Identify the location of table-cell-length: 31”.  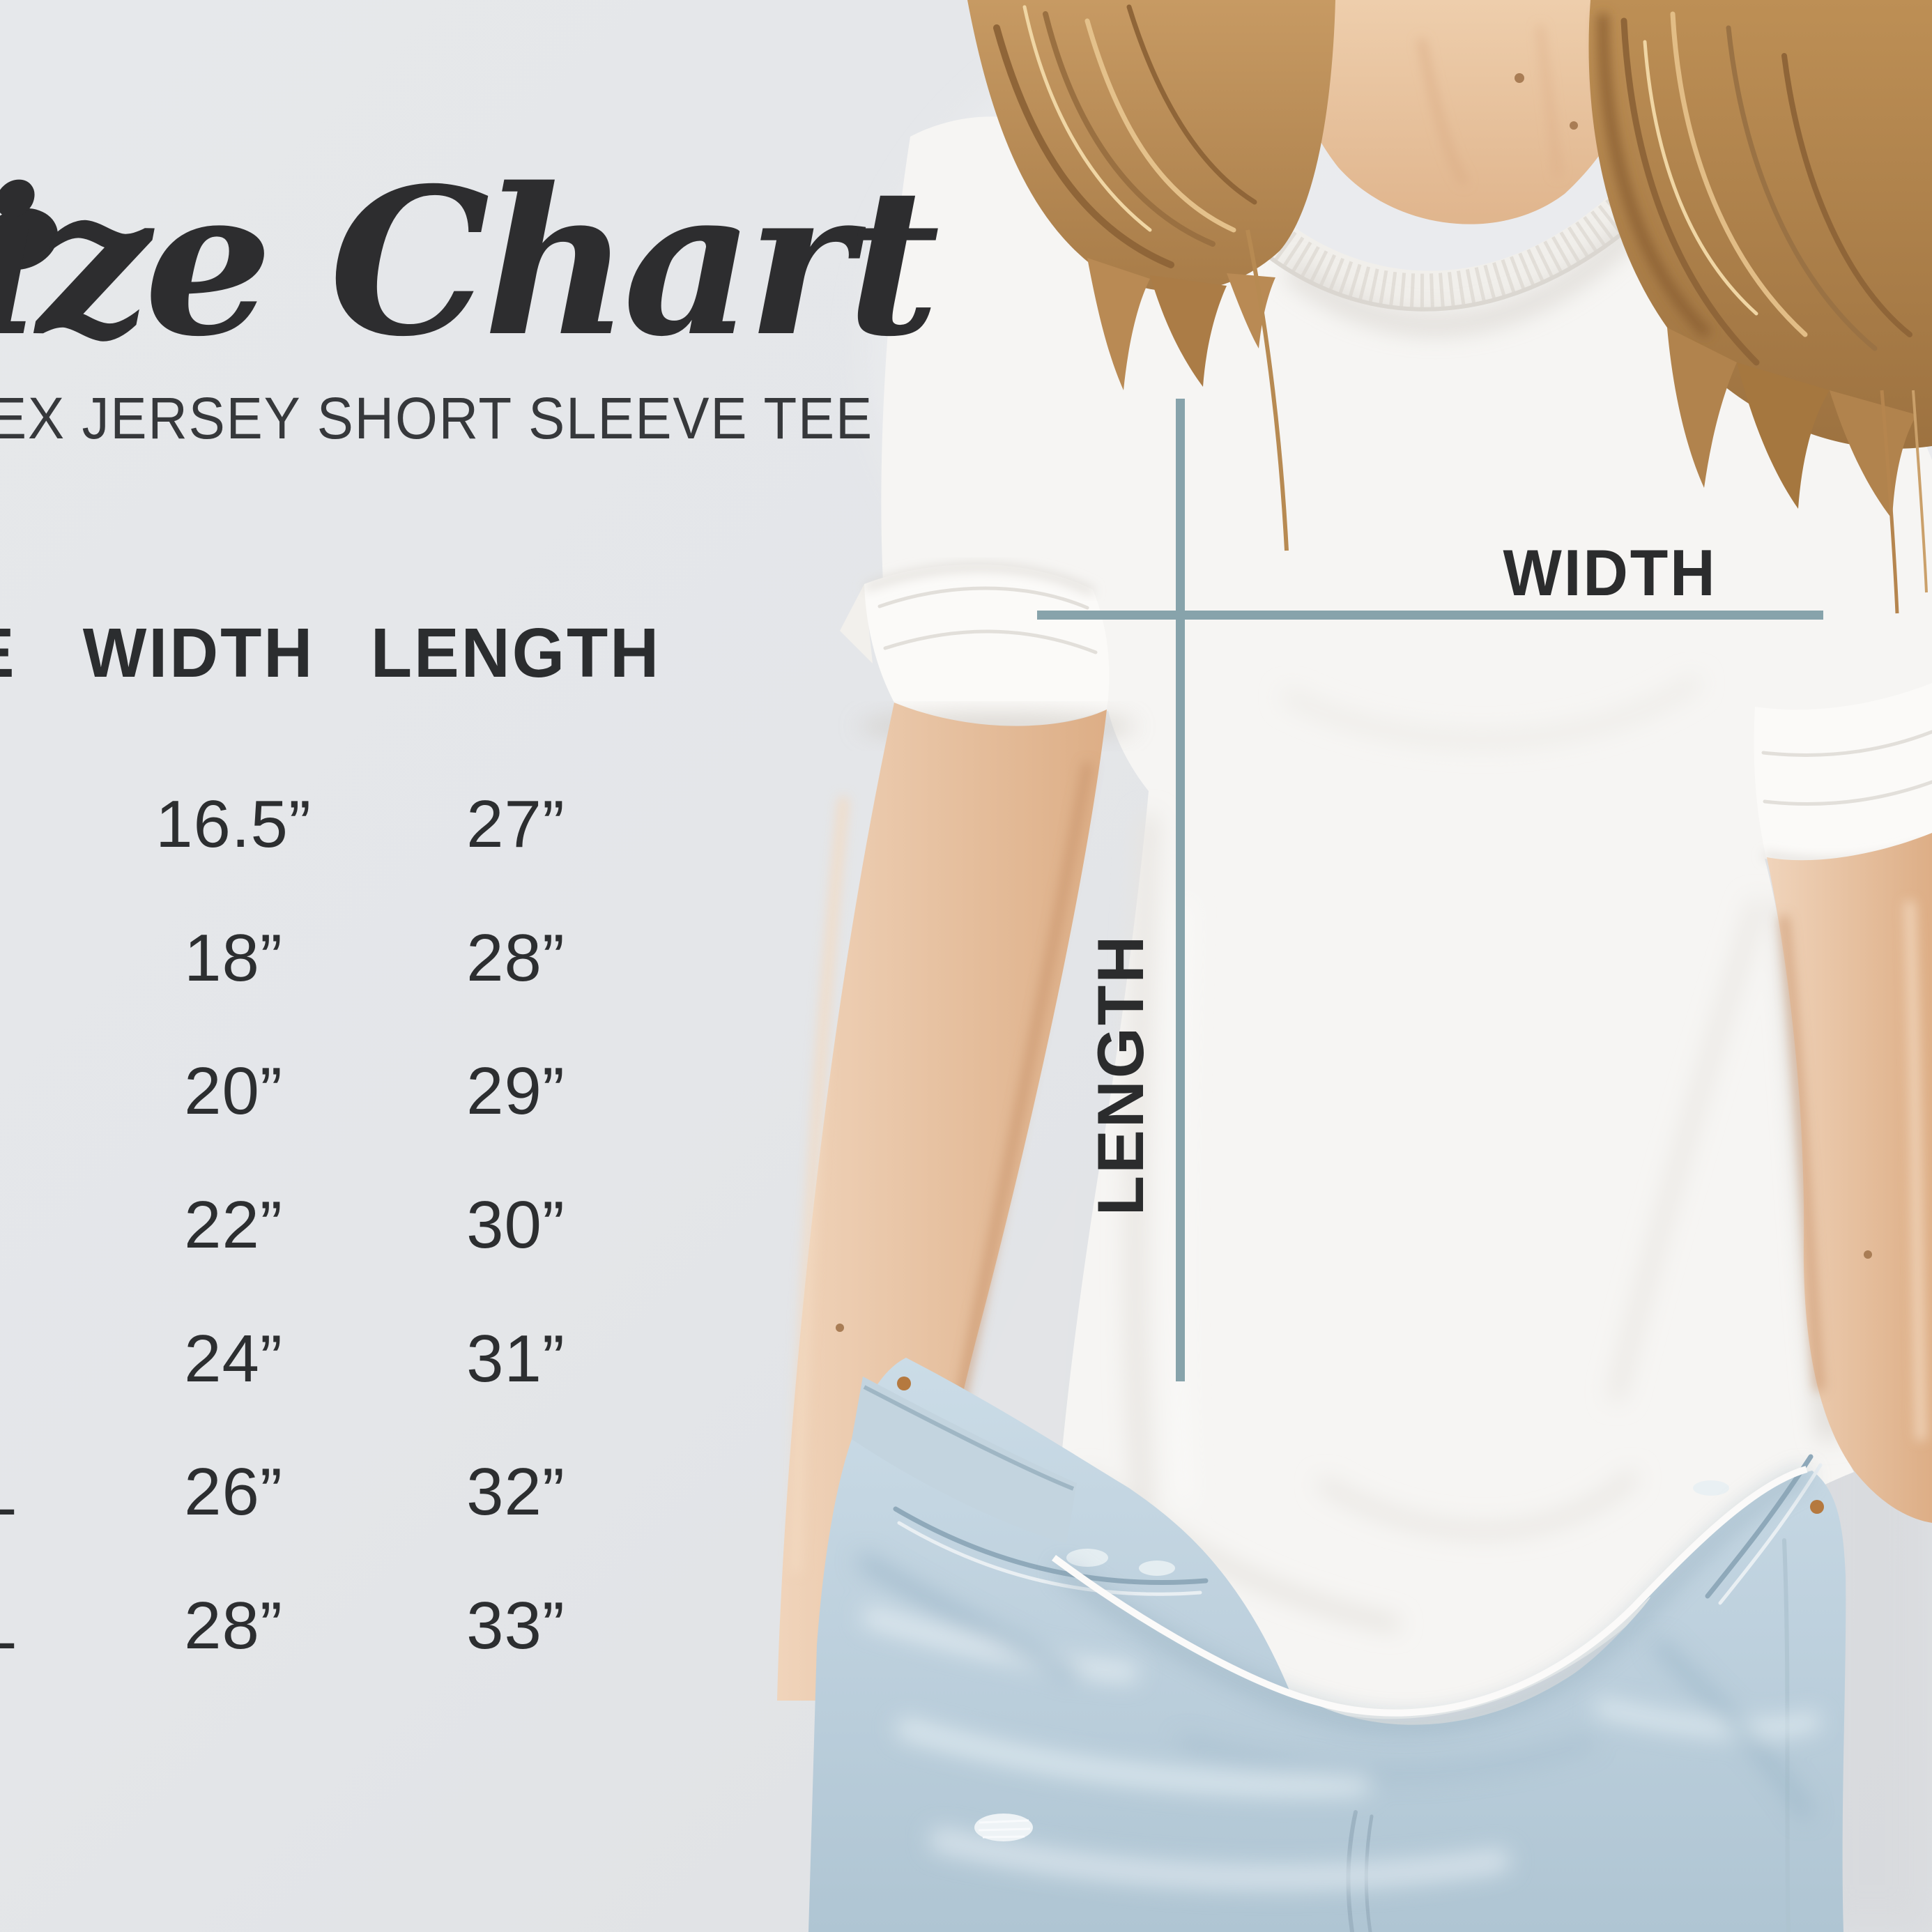
(515, 1358).